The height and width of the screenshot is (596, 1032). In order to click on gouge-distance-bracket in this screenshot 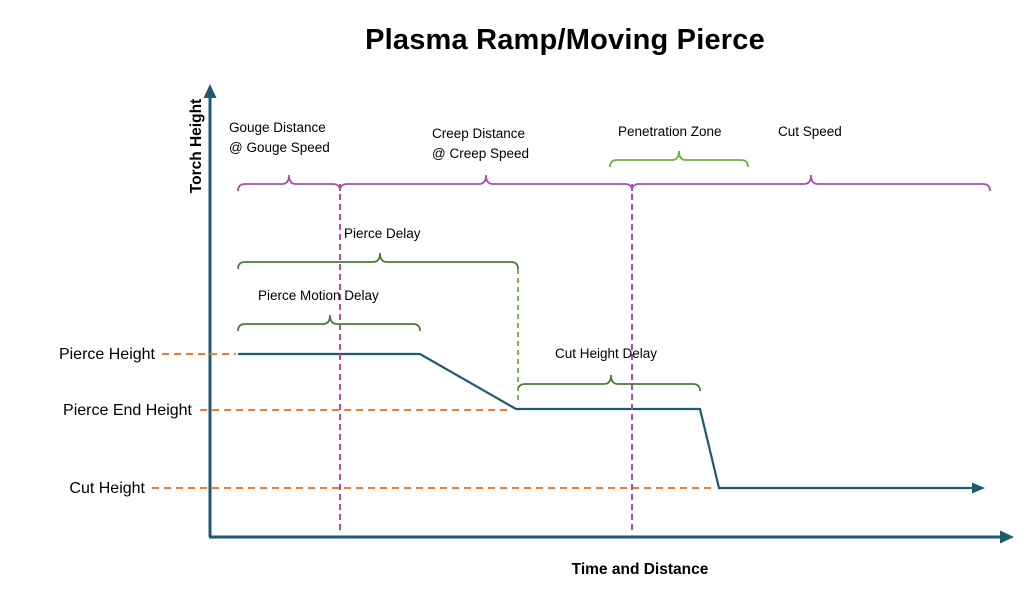, I will do `click(289, 183)`.